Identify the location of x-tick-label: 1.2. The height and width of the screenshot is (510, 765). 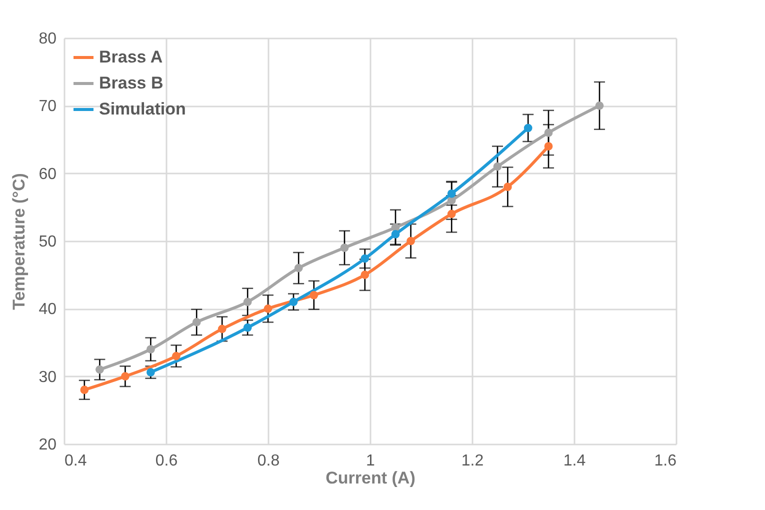
(472, 461).